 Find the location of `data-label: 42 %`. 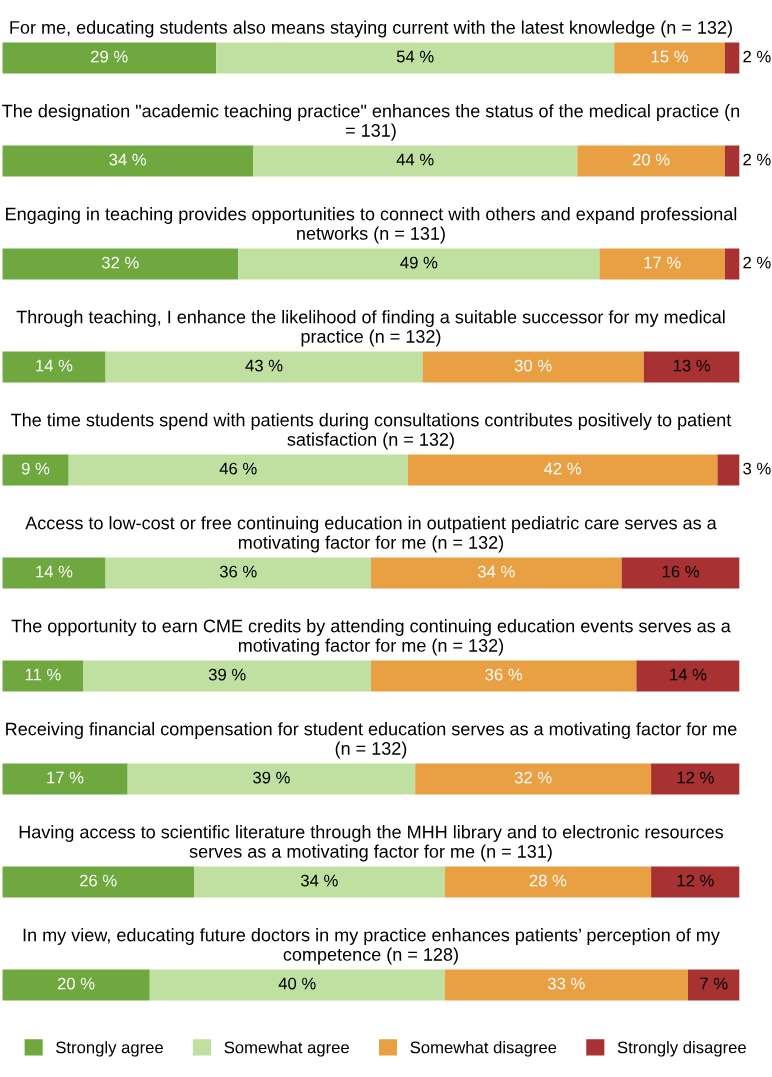

data-label: 42 % is located at coordinates (563, 468).